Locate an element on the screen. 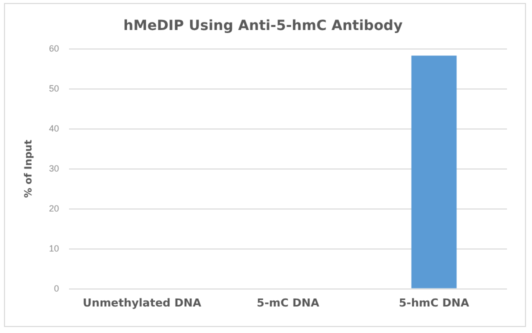  y-tick-label: 0 is located at coordinates (57, 288).